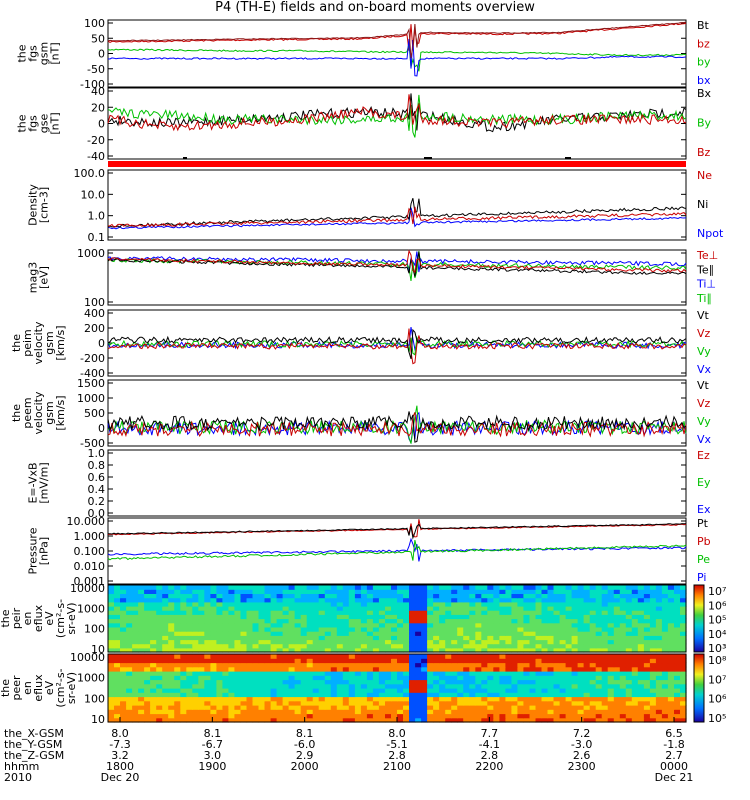 The image size is (750, 800). I want to click on ylabel-density: Density[cm-3], so click(39, 205).